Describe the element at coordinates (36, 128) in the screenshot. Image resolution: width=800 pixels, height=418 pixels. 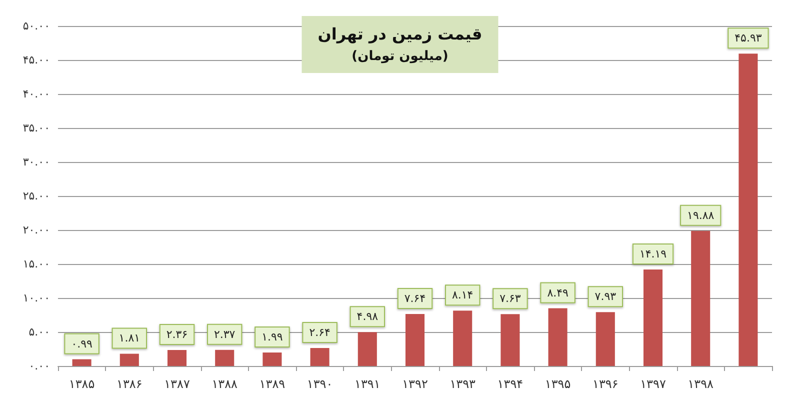
I see `y-tick-label: ۳۵.۰۰` at that location.